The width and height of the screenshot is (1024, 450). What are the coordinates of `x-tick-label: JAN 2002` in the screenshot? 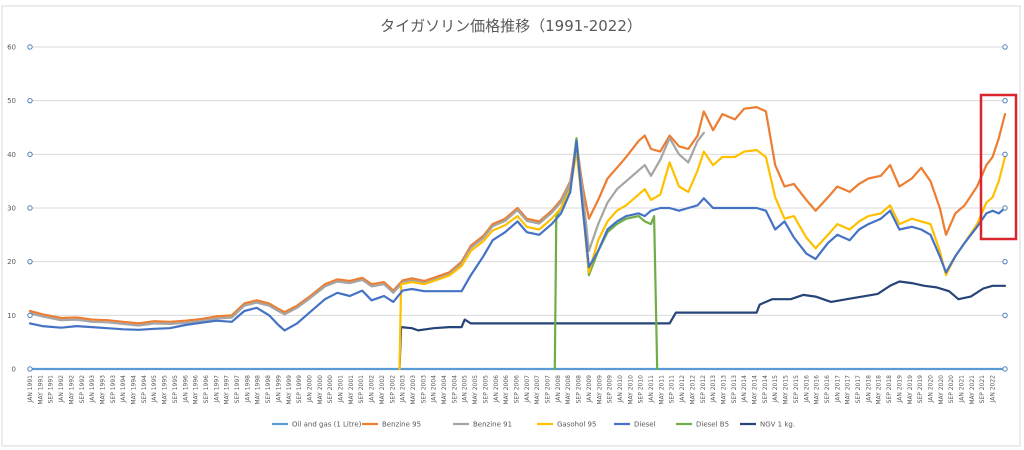 It's located at (372, 389).